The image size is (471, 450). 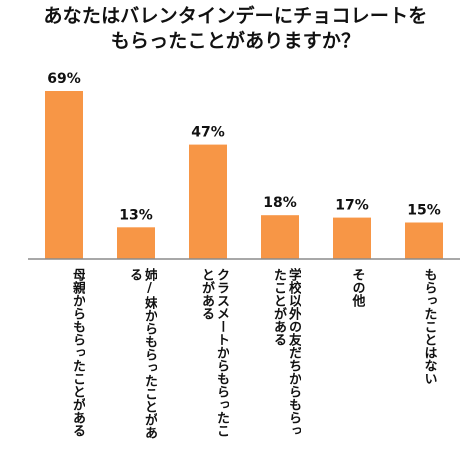 I want to click on category-label-1: 姉/妹からもらったことがある, so click(x=142, y=353).